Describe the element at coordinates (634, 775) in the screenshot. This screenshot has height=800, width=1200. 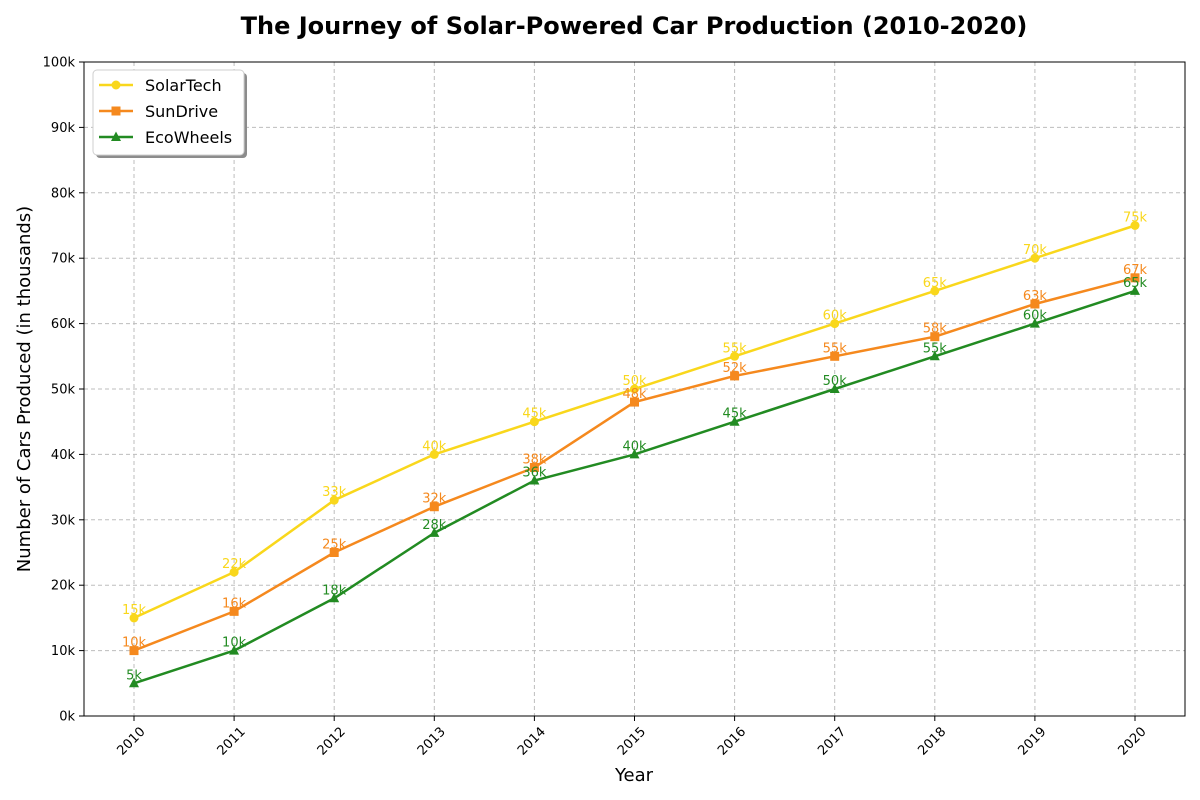
I see `x-axis-label: Year` at that location.